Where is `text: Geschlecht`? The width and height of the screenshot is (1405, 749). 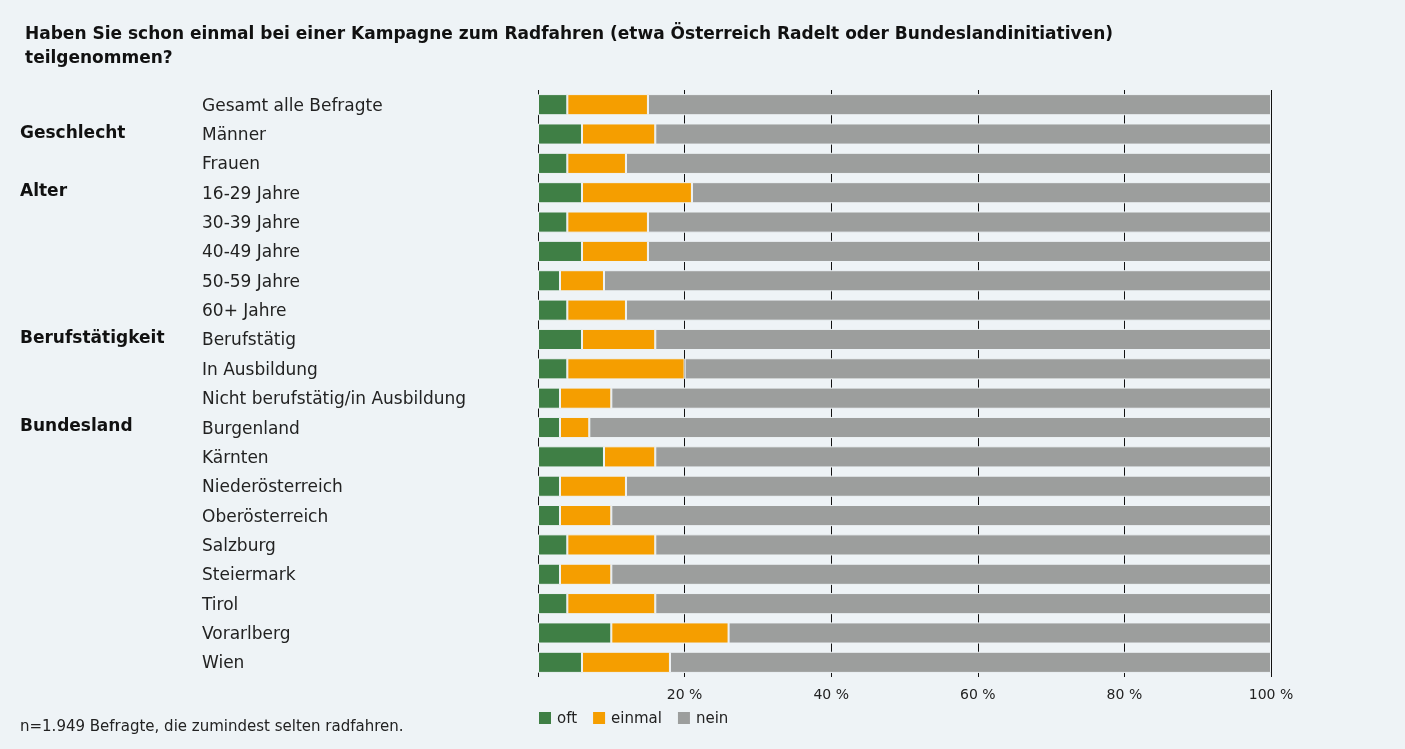 text: Geschlecht is located at coordinates (73, 131).